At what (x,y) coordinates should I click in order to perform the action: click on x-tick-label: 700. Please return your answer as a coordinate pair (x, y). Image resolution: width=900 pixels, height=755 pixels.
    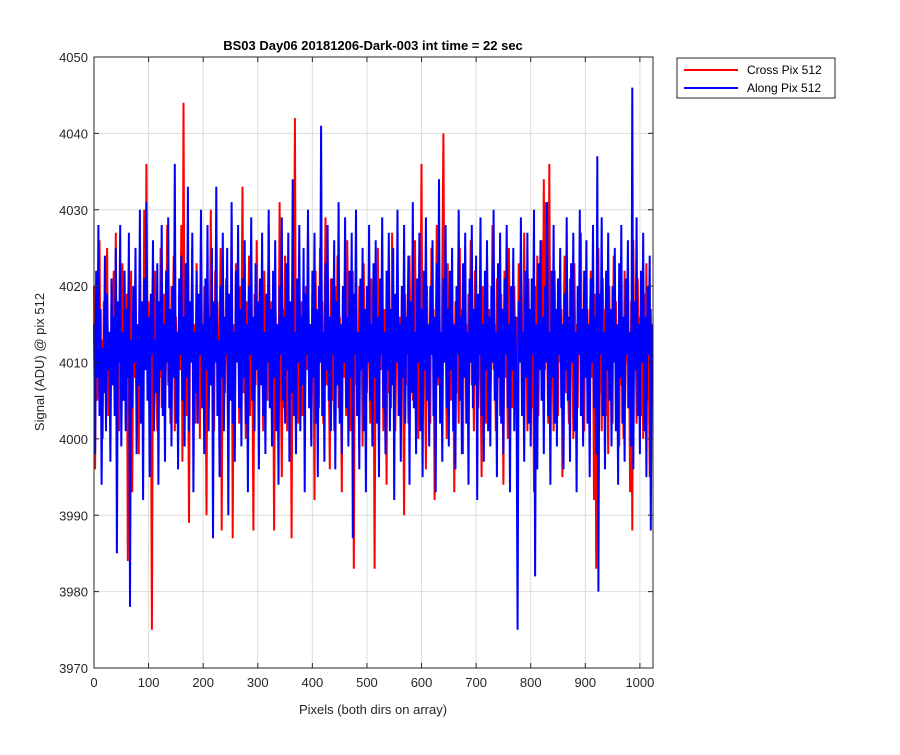
    Looking at the image, I should click on (476, 682).